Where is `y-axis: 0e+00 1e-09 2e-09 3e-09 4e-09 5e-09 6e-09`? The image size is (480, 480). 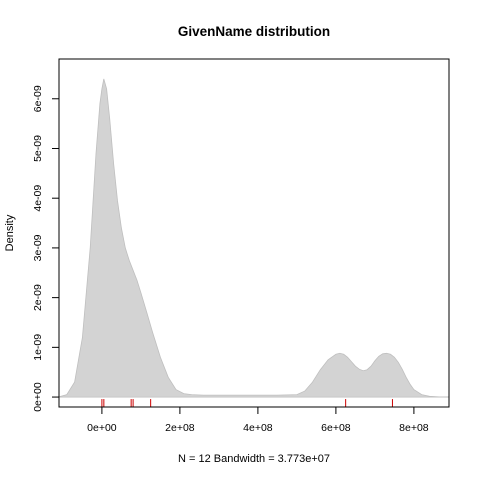
y-axis: 0e+00 1e-09 2e-09 3e-09 4e-09 5e-09 6e-09 is located at coordinates (46, 248).